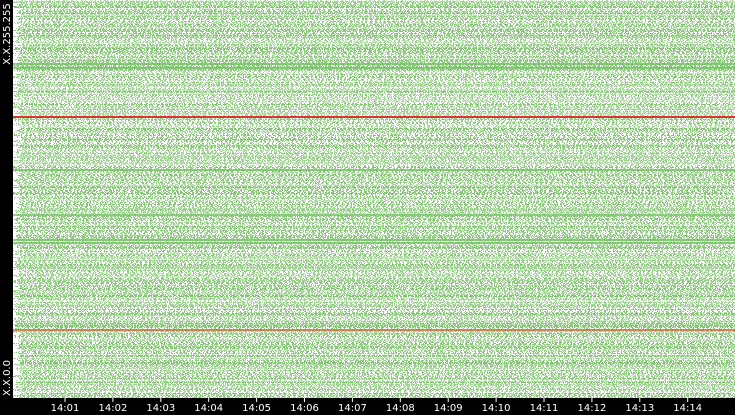 The width and height of the screenshot is (735, 415). I want to click on y-axis-label-top: X.X.255.255, so click(7, 33).